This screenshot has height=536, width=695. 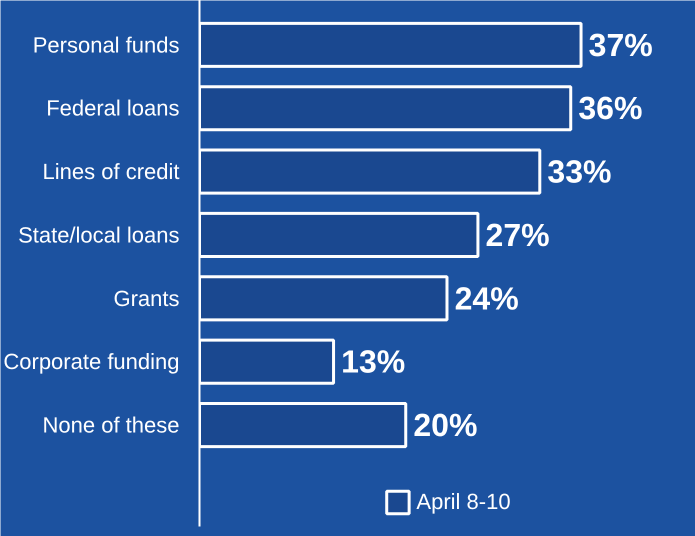 I want to click on y-tick-label: None of these, so click(x=111, y=425).